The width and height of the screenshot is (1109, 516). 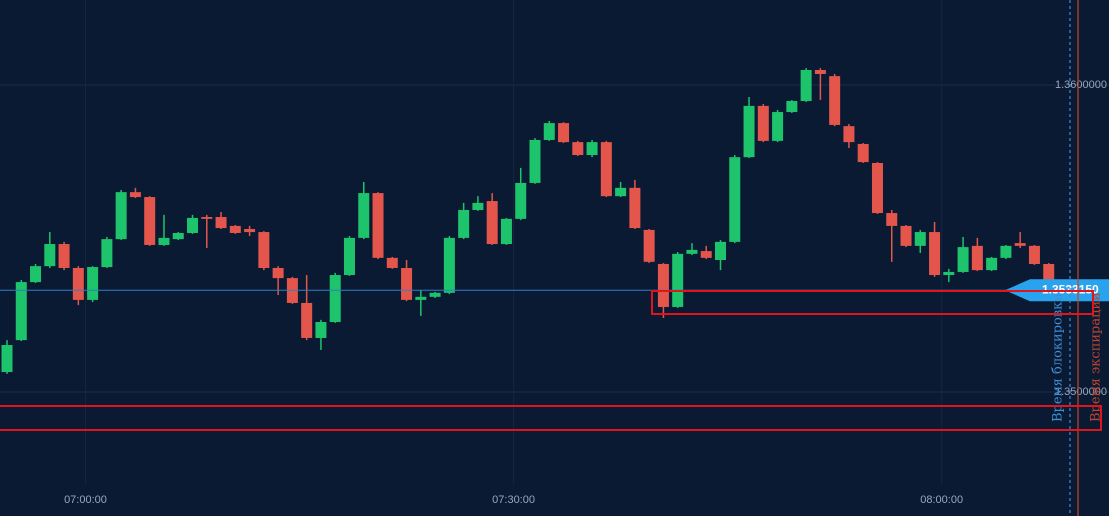 What do you see at coordinates (1058, 357) in the screenshot?
I see `marker-label: Время блокировки` at bounding box center [1058, 357].